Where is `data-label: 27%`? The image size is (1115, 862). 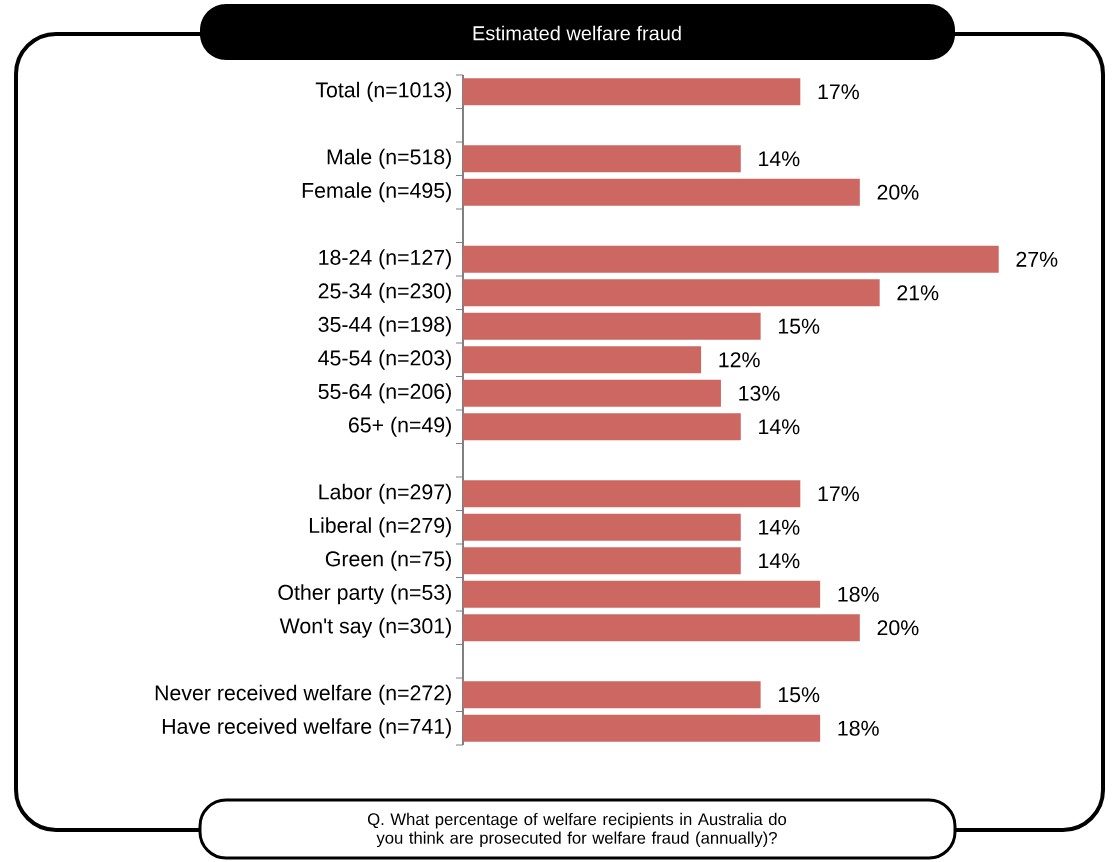 data-label: 27% is located at coordinates (1037, 259).